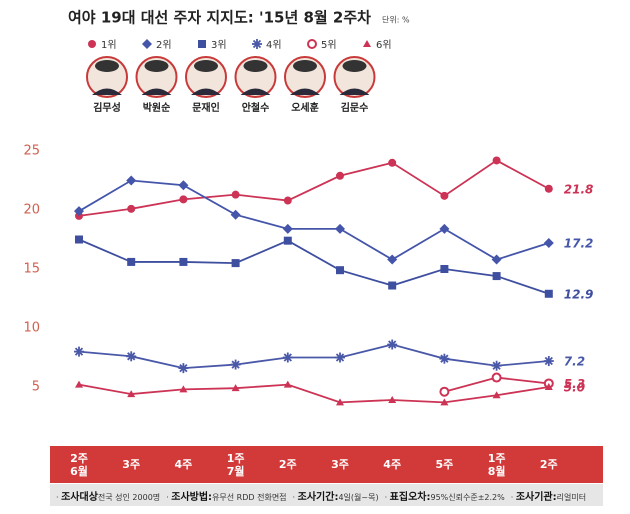 The image size is (630, 514). Describe the element at coordinates (31, 328) in the screenshot. I see `y-tick-label: 10` at that location.